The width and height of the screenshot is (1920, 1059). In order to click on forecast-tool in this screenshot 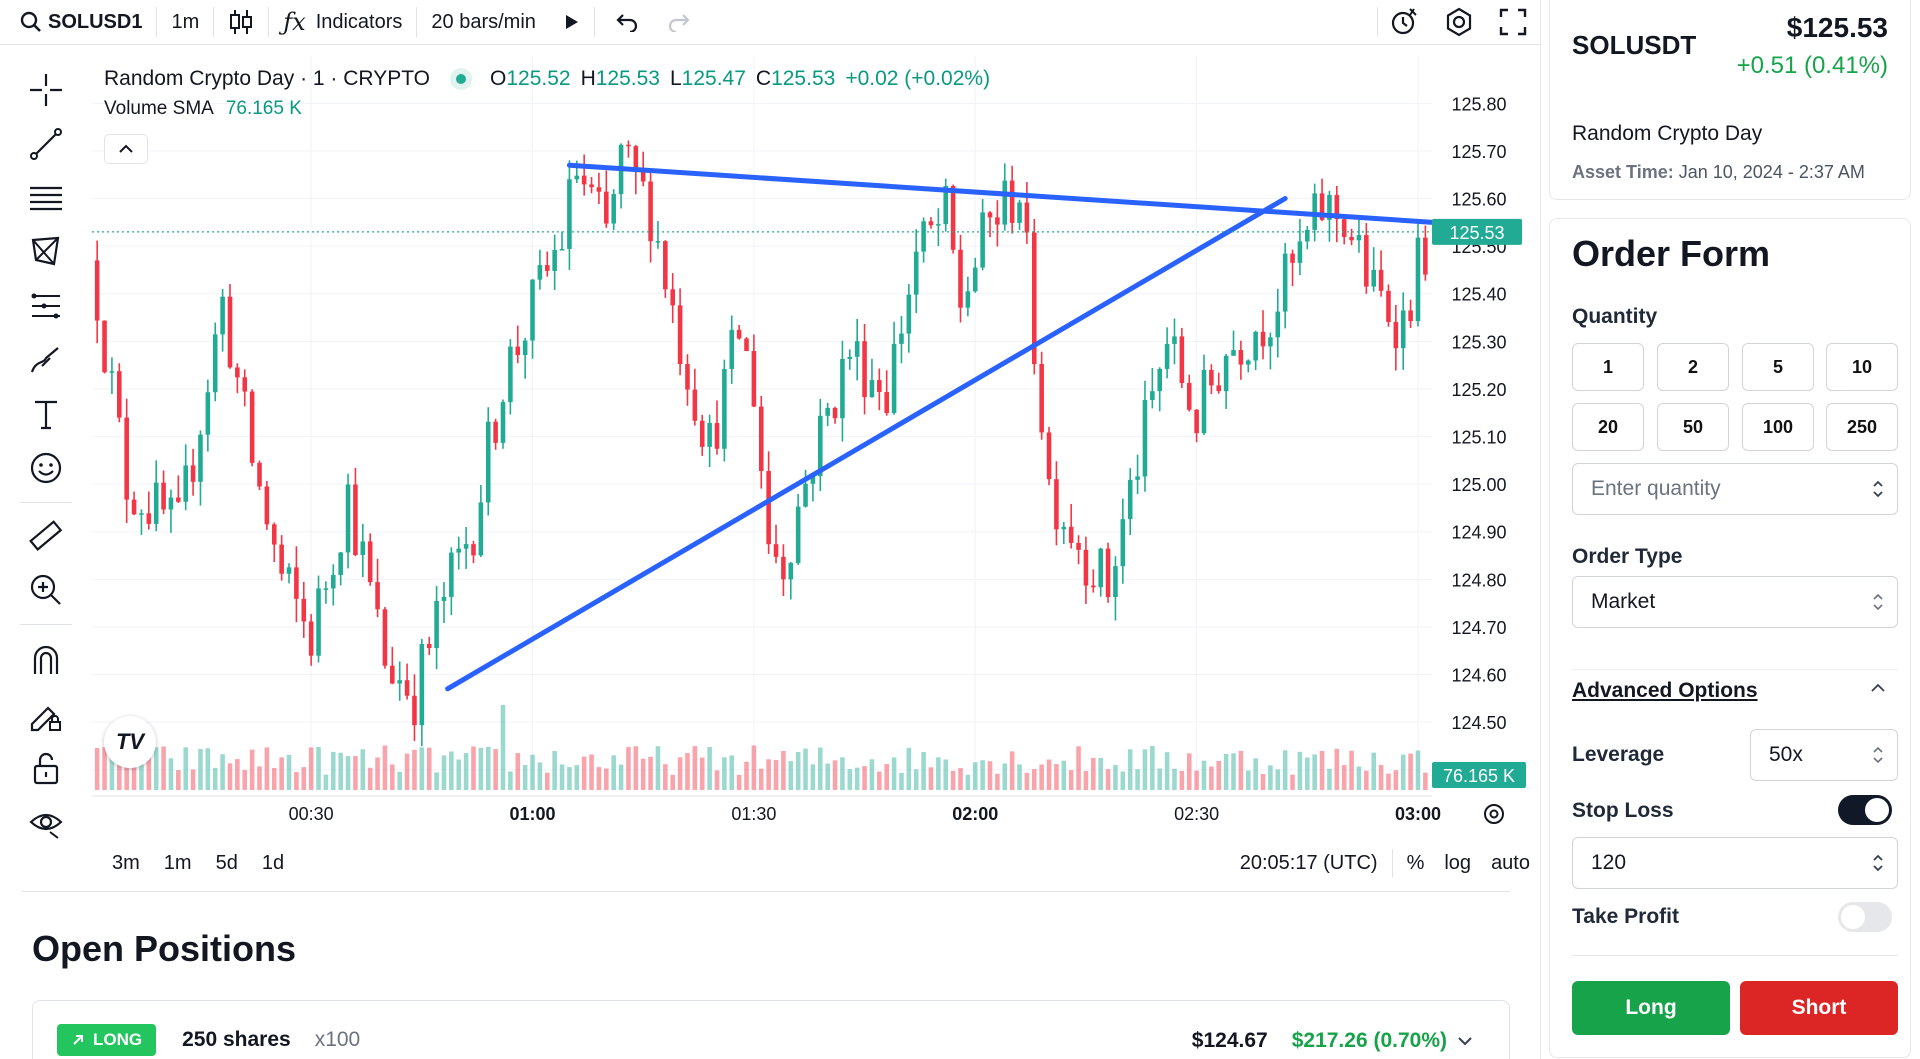, I will do `click(46, 306)`.